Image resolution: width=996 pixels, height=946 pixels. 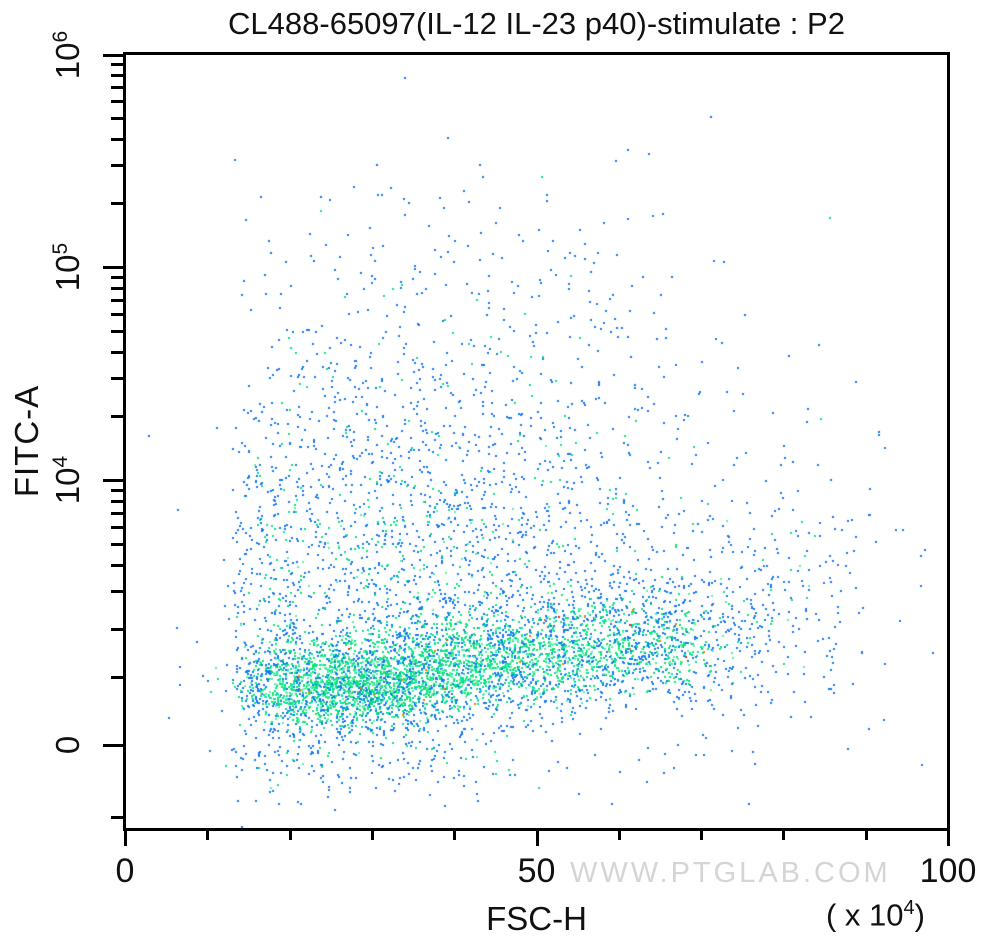 I want to click on ptglab-watermark: WWW.PTGLAB.COM, so click(x=730, y=873).